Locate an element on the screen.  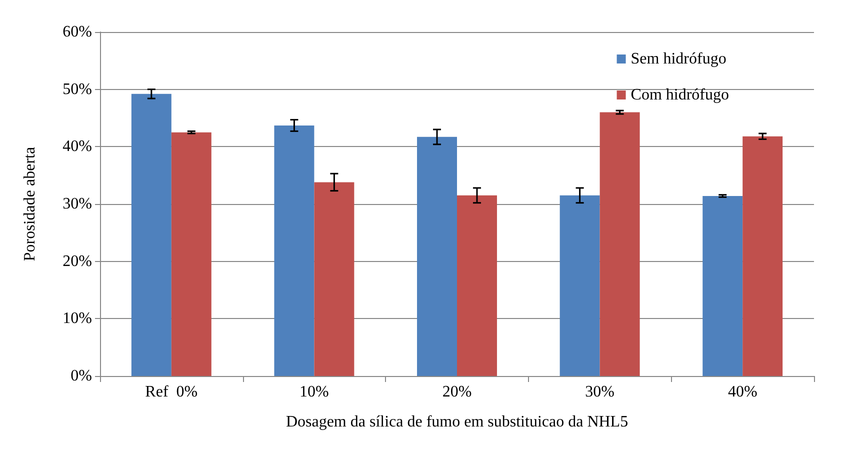
y-axis-title: Porosidade aberta is located at coordinates (30, 204).